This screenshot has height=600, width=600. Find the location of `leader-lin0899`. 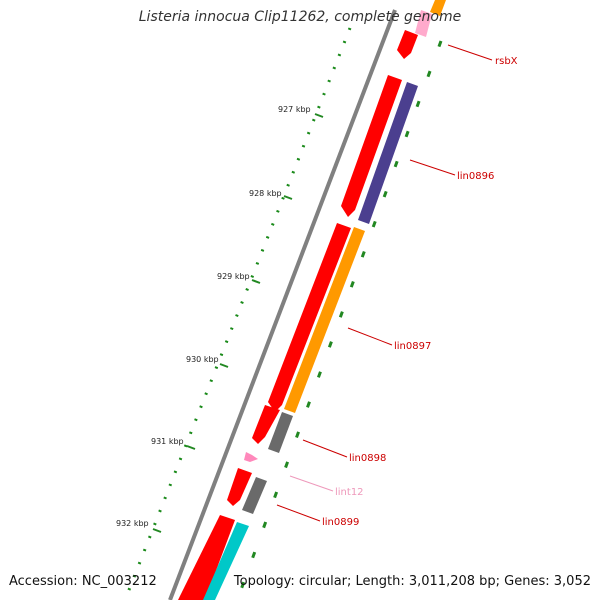

leader-lin0899 is located at coordinates (298, 513).